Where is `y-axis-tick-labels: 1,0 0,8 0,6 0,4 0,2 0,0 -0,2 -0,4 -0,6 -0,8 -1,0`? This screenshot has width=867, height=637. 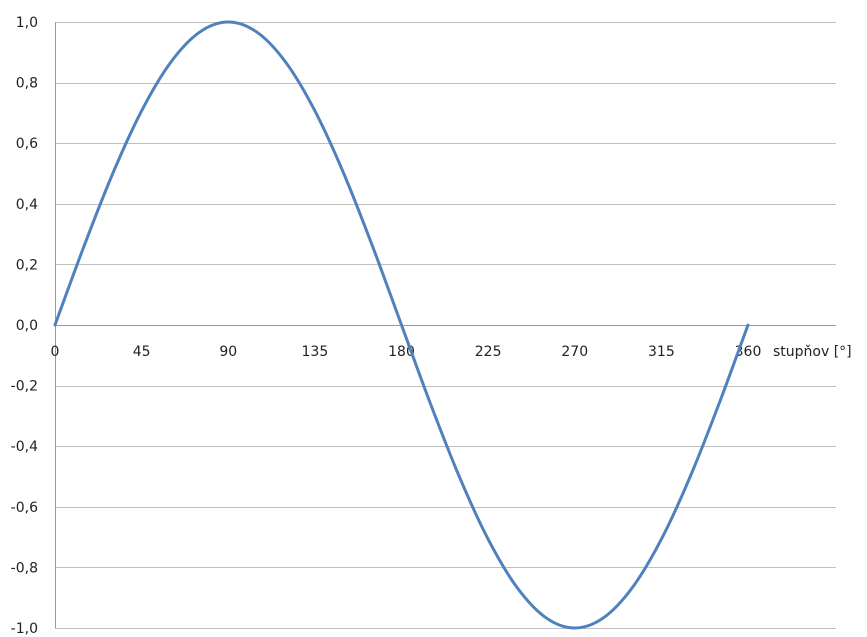
y-axis-tick-labels: 1,0 0,8 0,6 0,4 0,2 0,0 -0,2 -0,4 -0,6 -0,8 -1,0 is located at coordinates (24, 326).